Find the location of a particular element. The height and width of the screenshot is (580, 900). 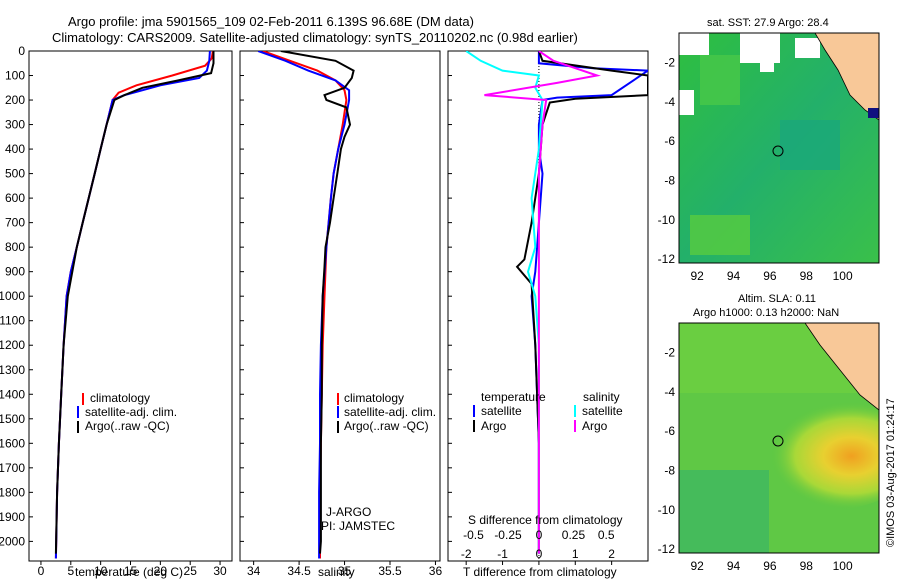

difference-top-label: S difference from climatology is located at coordinates (545, 520).